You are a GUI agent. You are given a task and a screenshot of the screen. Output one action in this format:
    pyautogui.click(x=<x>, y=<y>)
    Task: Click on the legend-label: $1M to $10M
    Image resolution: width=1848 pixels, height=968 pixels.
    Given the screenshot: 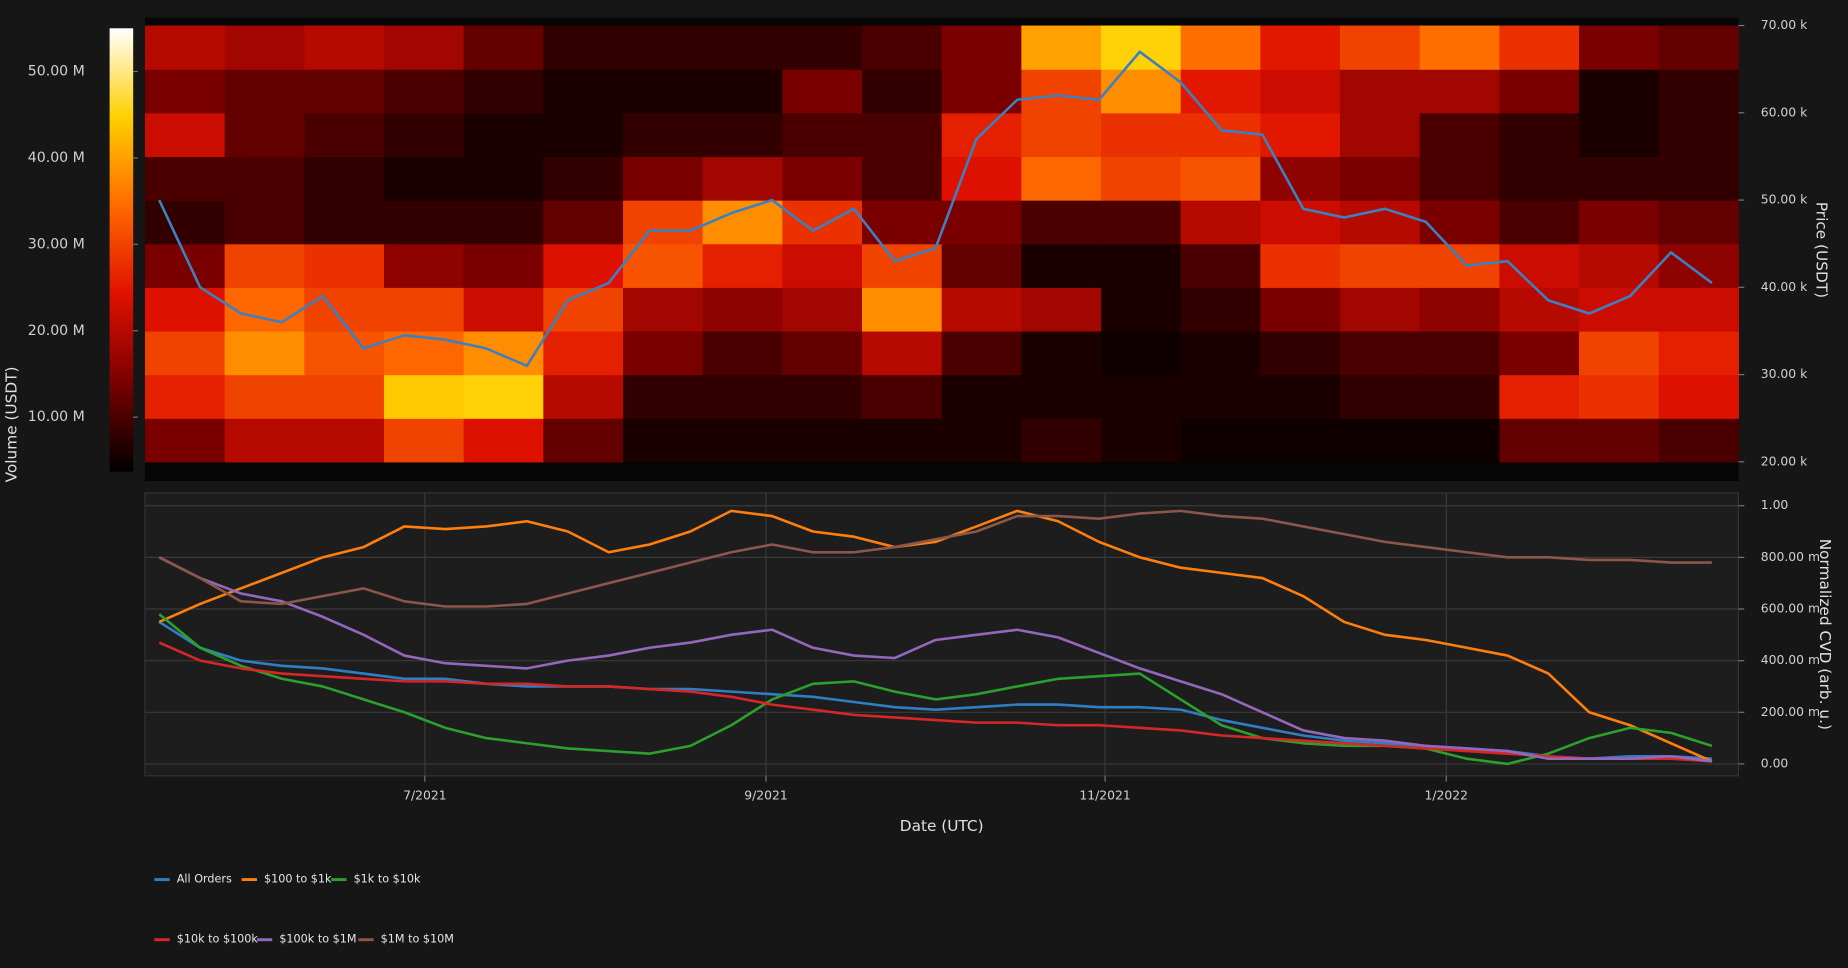 What is the action you would take?
    pyautogui.click(x=417, y=939)
    